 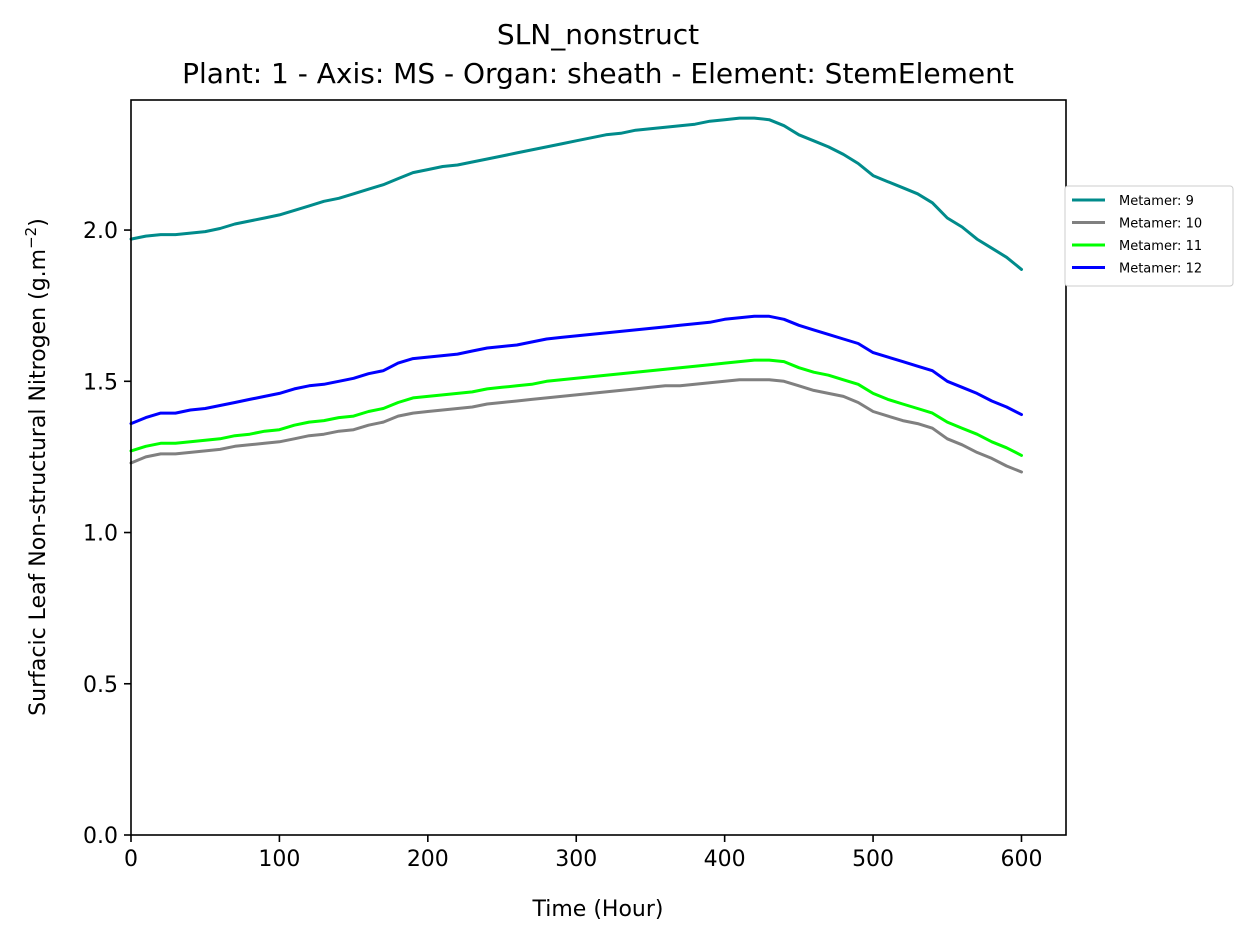 I want to click on y-axis-label-exponent: −2, so click(x=31, y=238).